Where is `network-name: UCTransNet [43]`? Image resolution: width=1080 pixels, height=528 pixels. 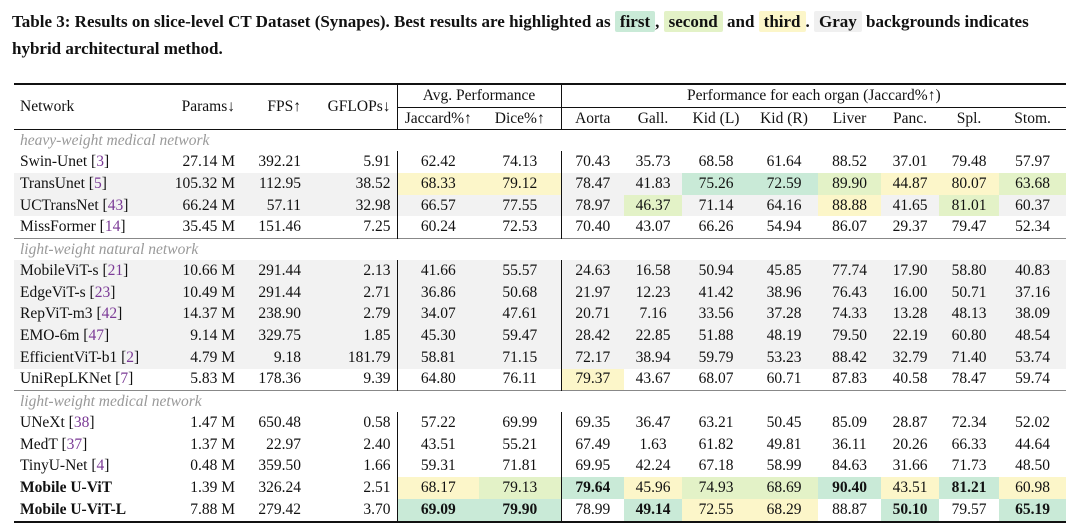
network-name: UCTransNet [43] is located at coordinates (86, 205).